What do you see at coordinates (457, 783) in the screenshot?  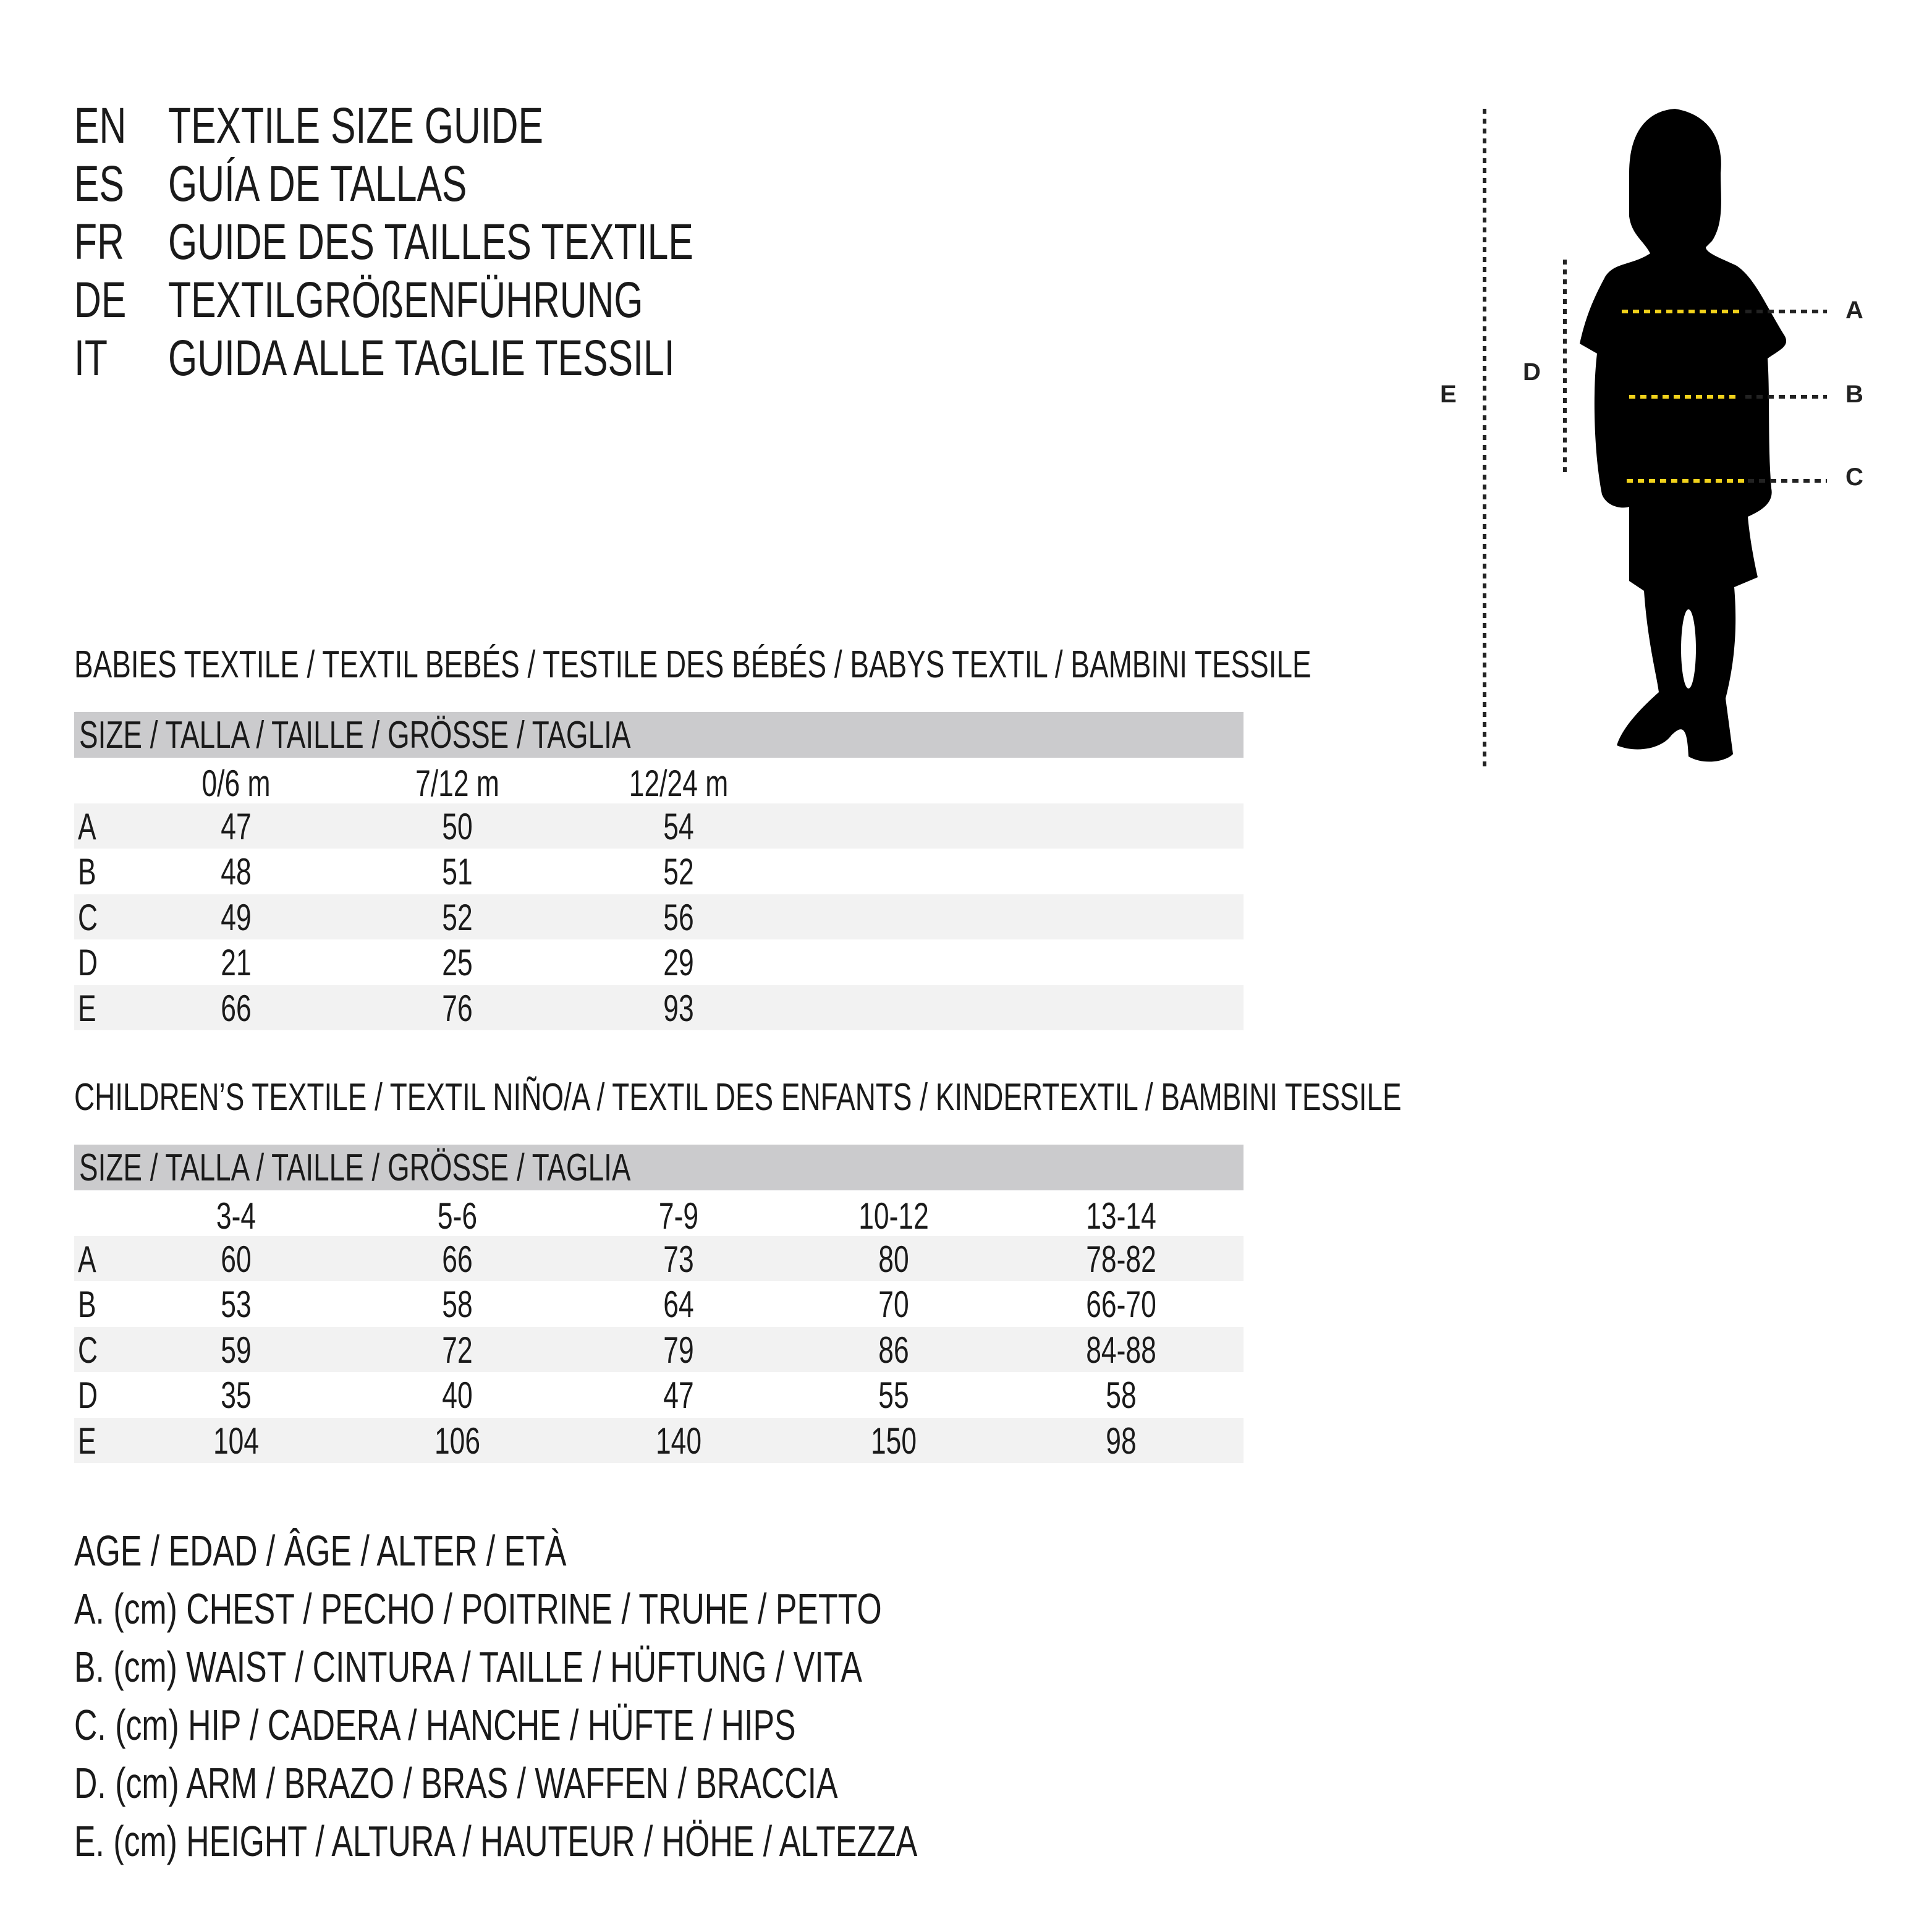 I see `column-header-text: 7/12 m` at bounding box center [457, 783].